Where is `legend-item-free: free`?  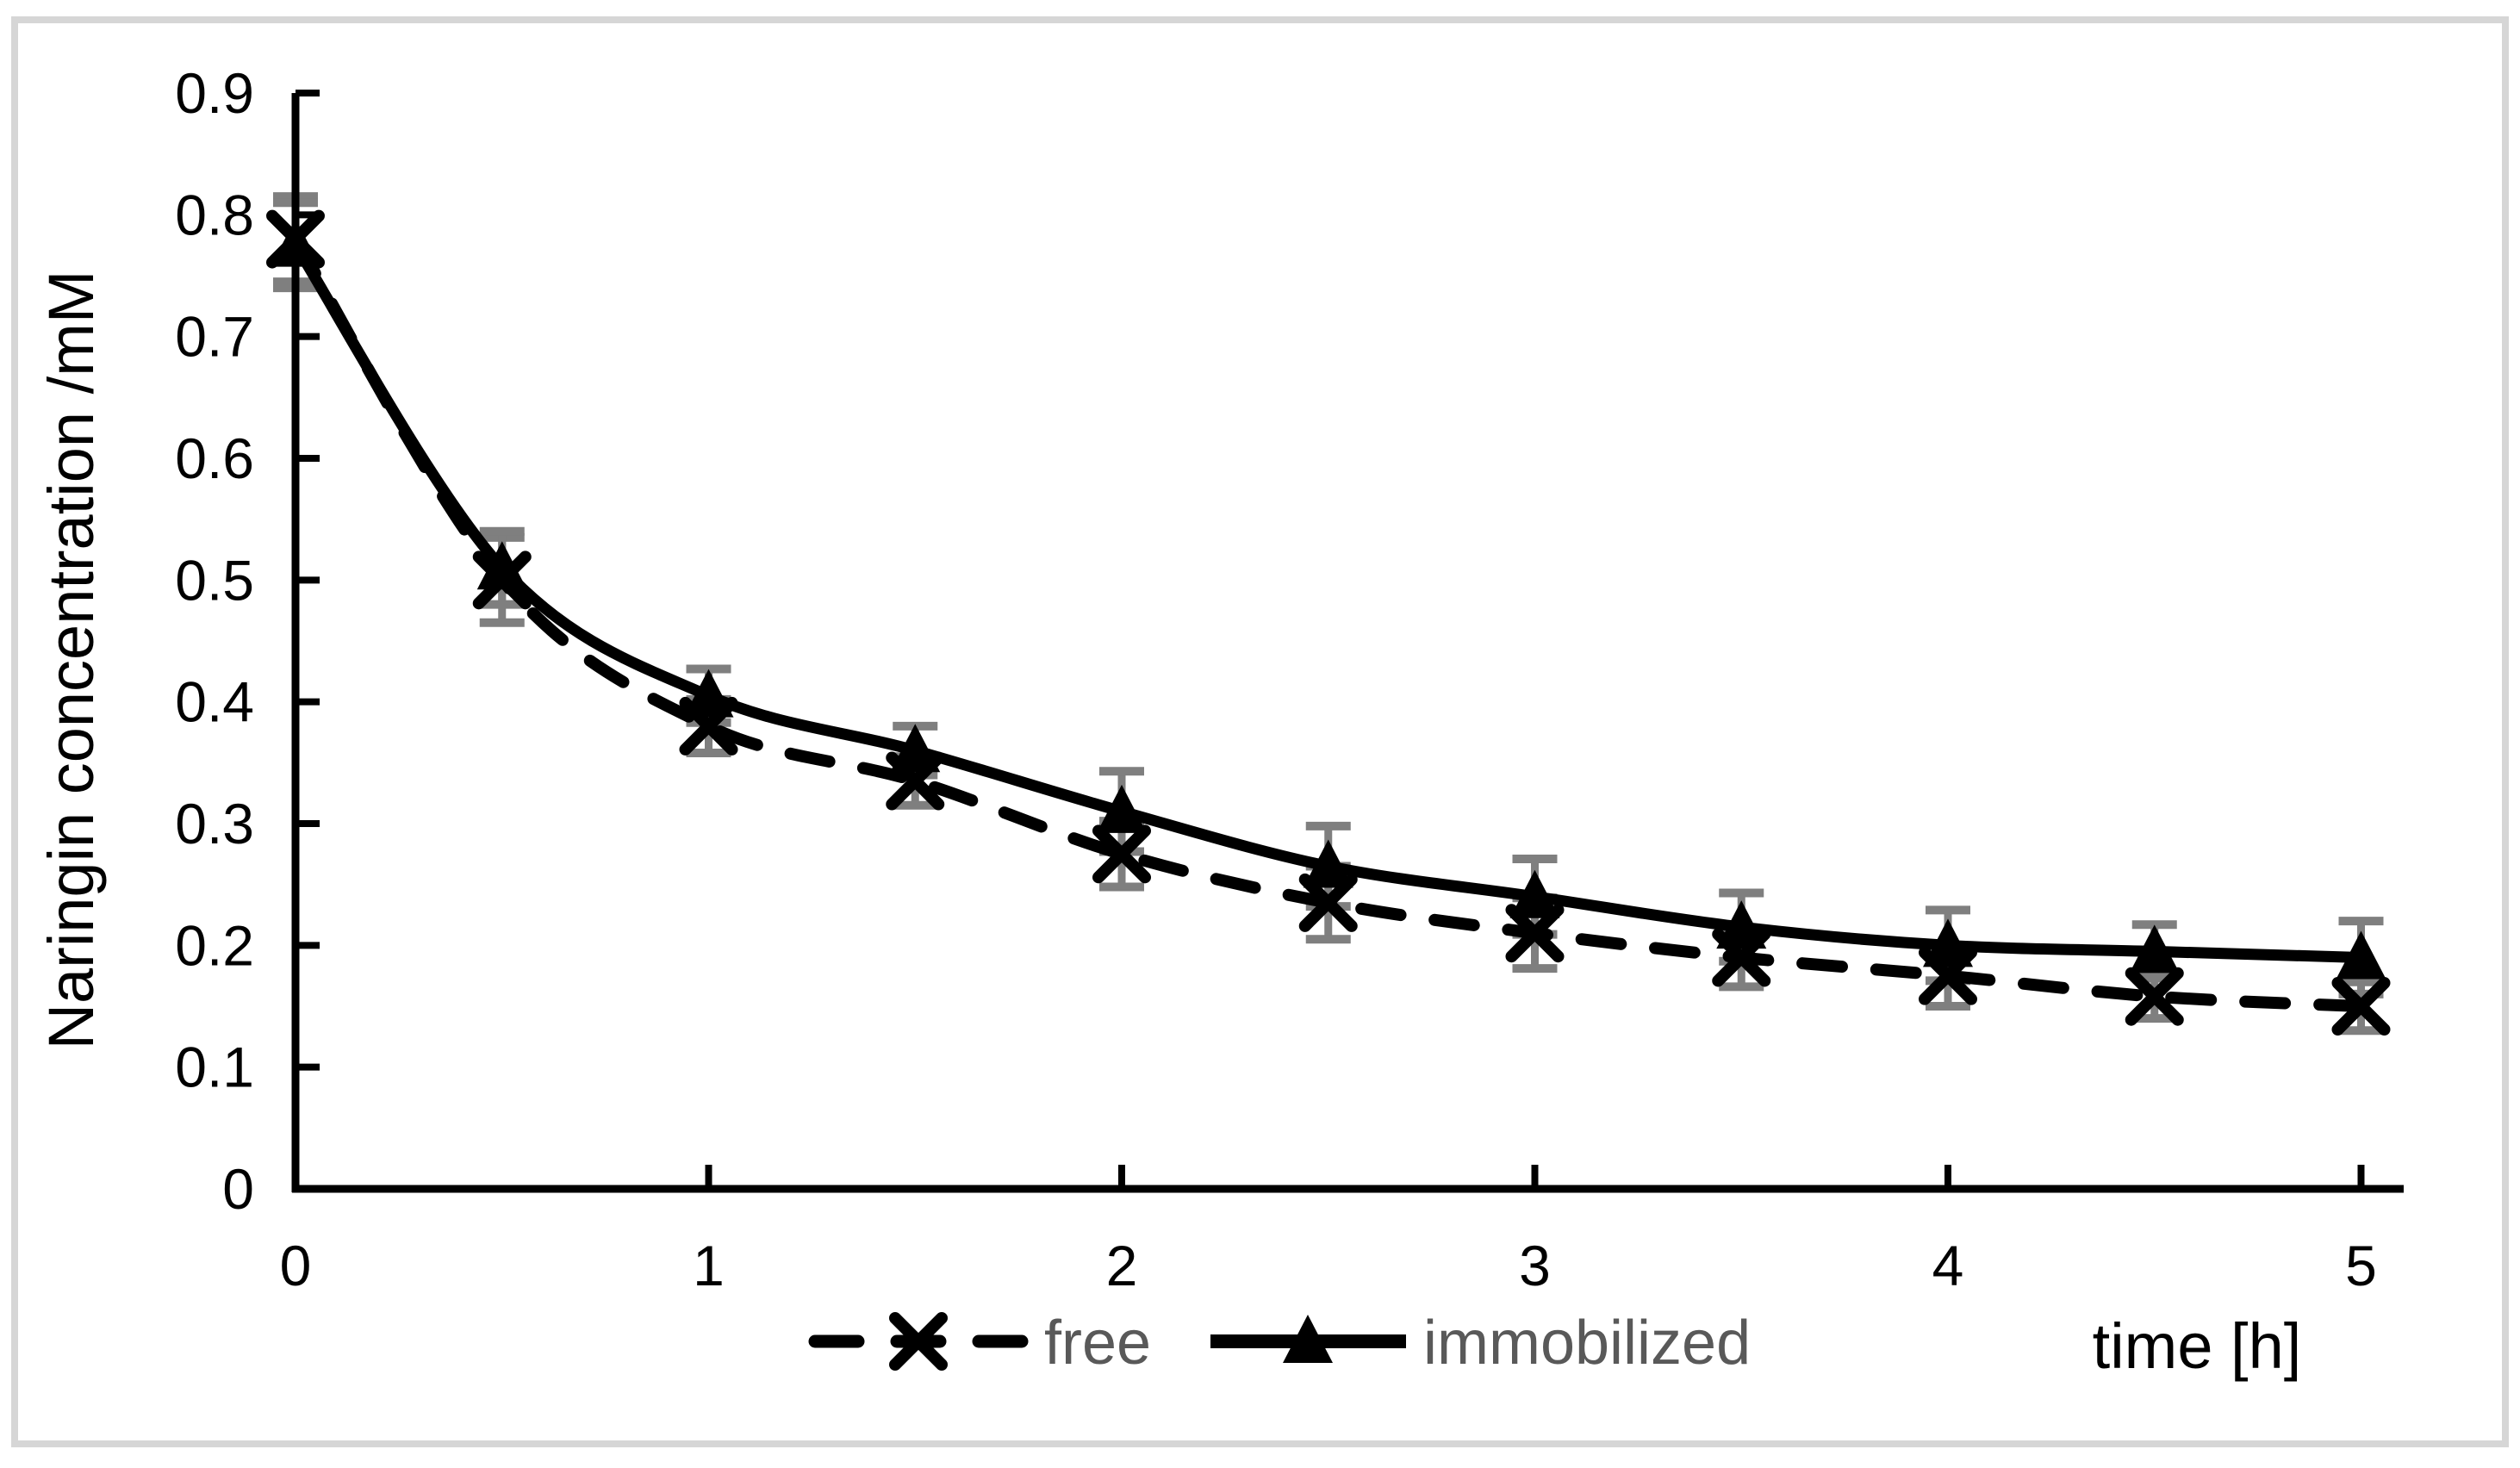
legend-item-free: free is located at coordinates (980, 1343).